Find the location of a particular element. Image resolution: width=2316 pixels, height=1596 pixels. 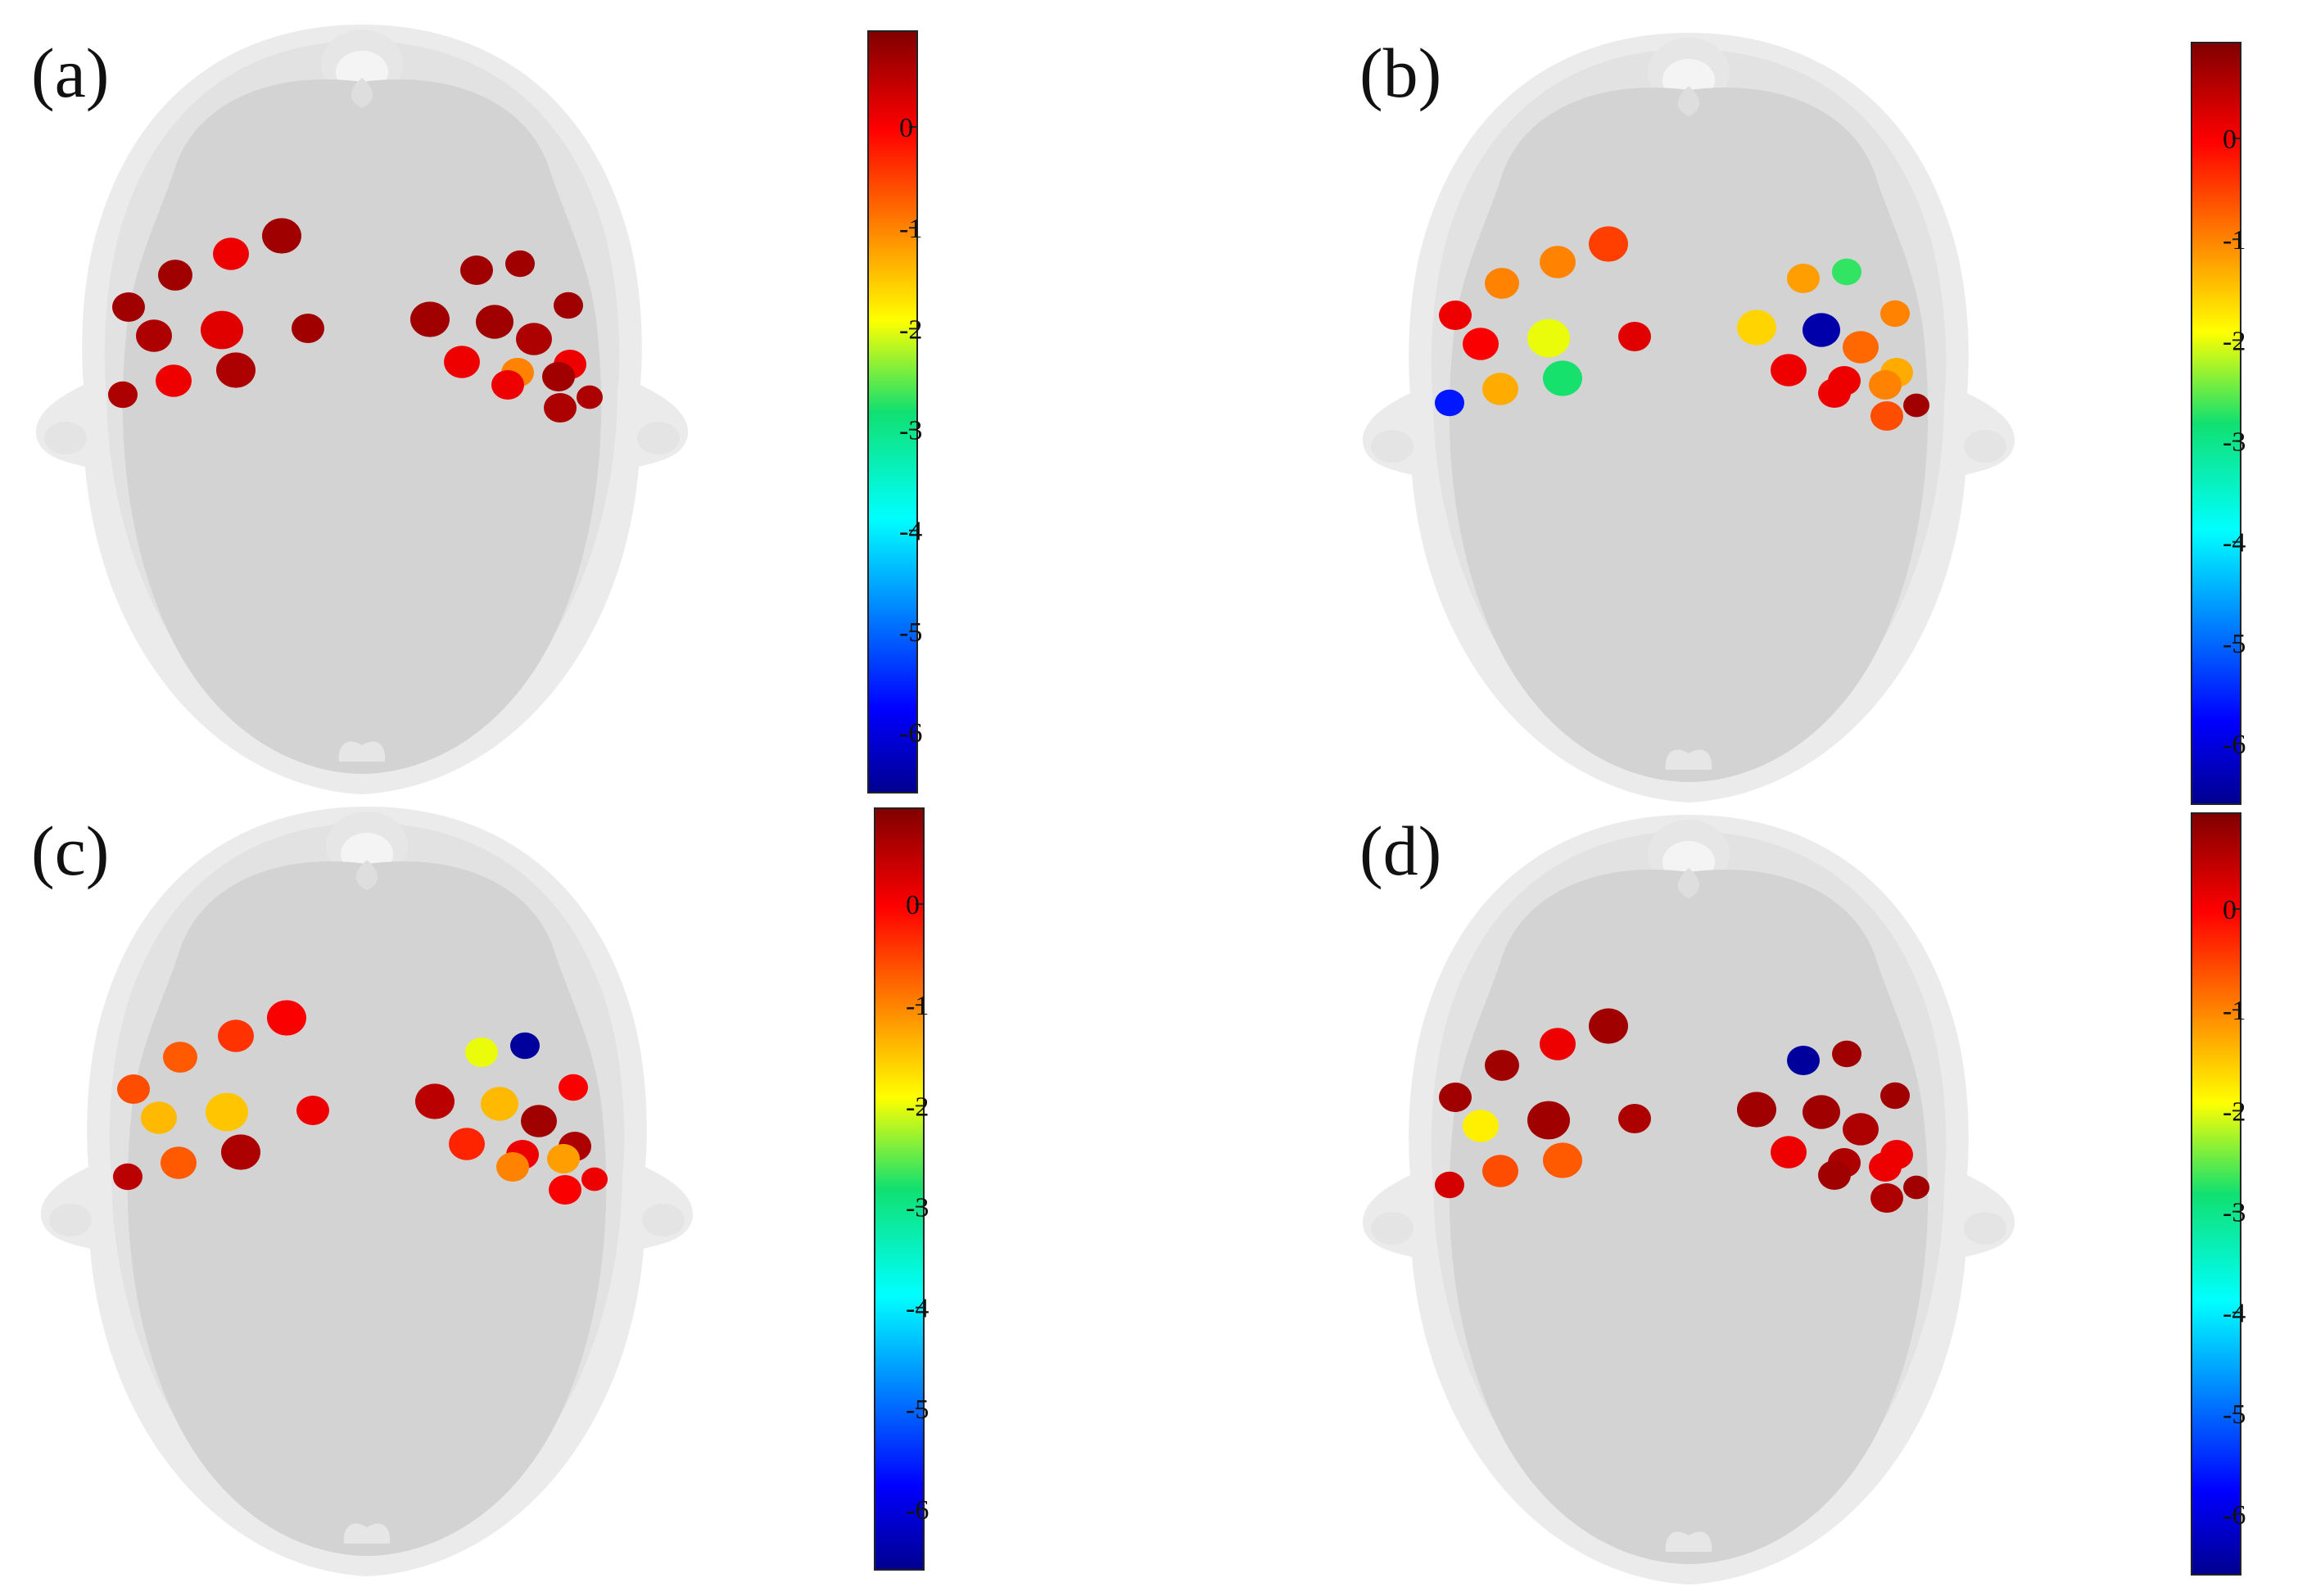

panel-label: (a) is located at coordinates (70, 73).